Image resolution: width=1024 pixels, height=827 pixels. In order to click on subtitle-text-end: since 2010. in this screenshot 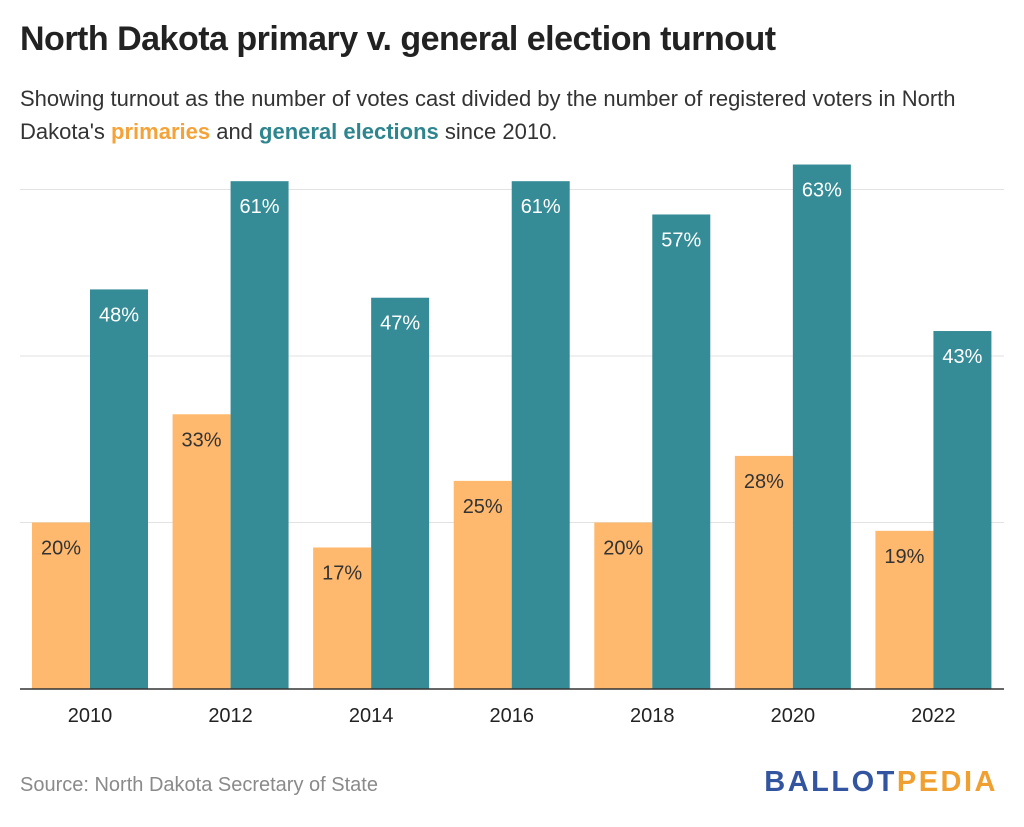, I will do `click(498, 131)`.